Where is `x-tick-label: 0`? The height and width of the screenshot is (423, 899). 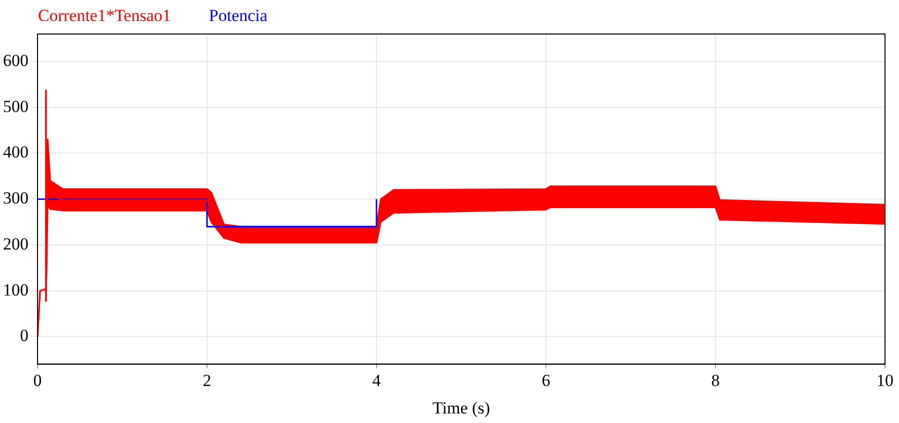 x-tick-label: 0 is located at coordinates (37, 380).